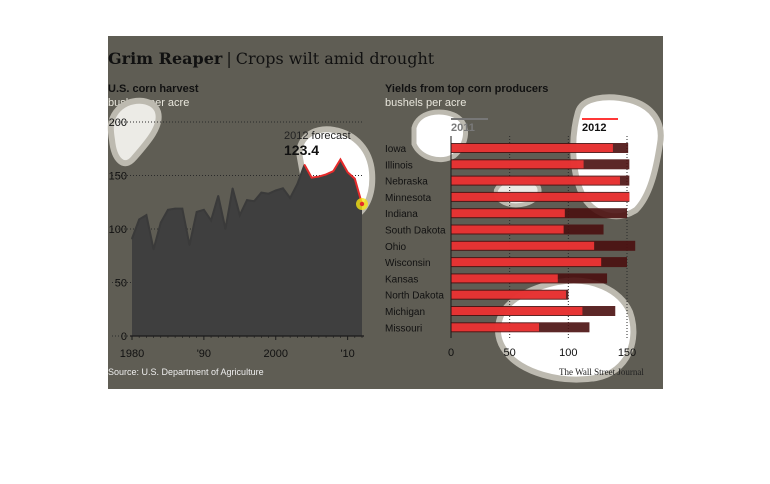 The image size is (770, 484). I want to click on state-label: Kansas, so click(401, 279).